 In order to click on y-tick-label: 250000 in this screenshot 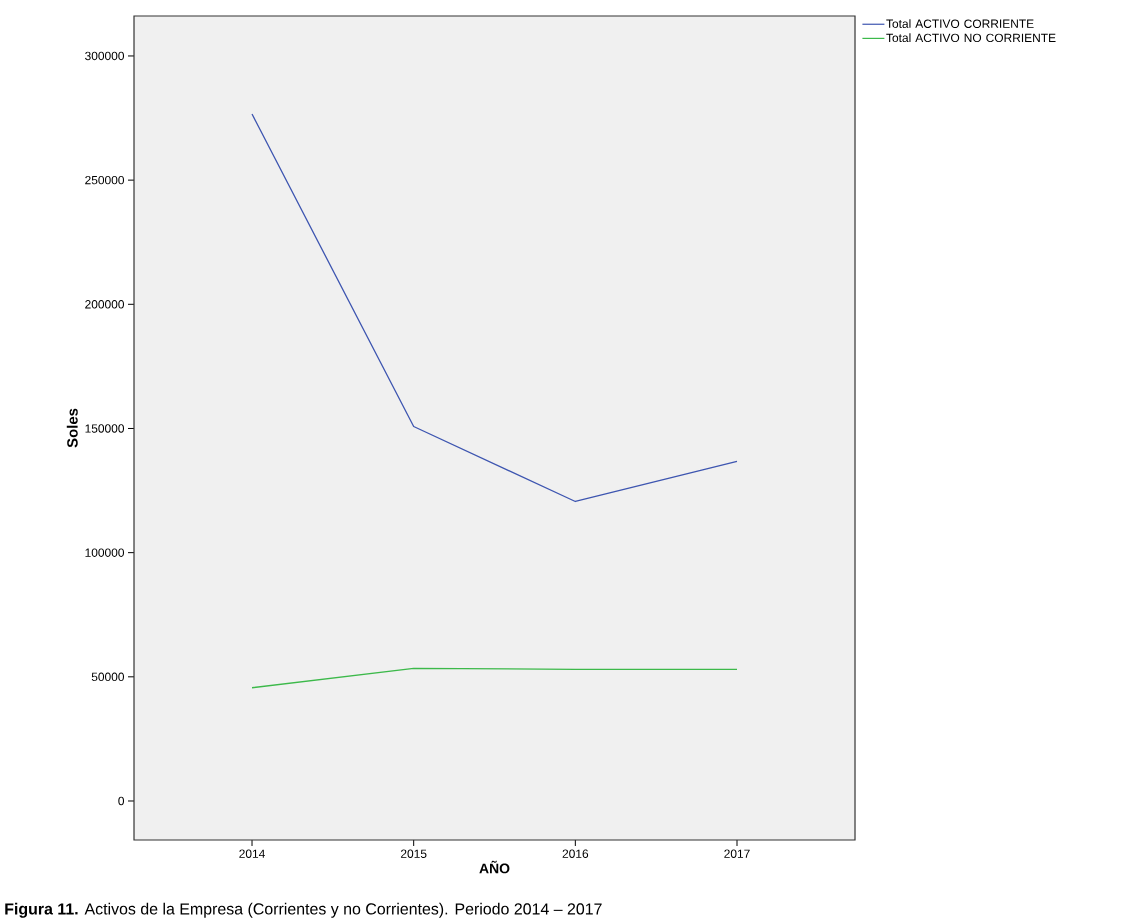, I will do `click(105, 180)`.